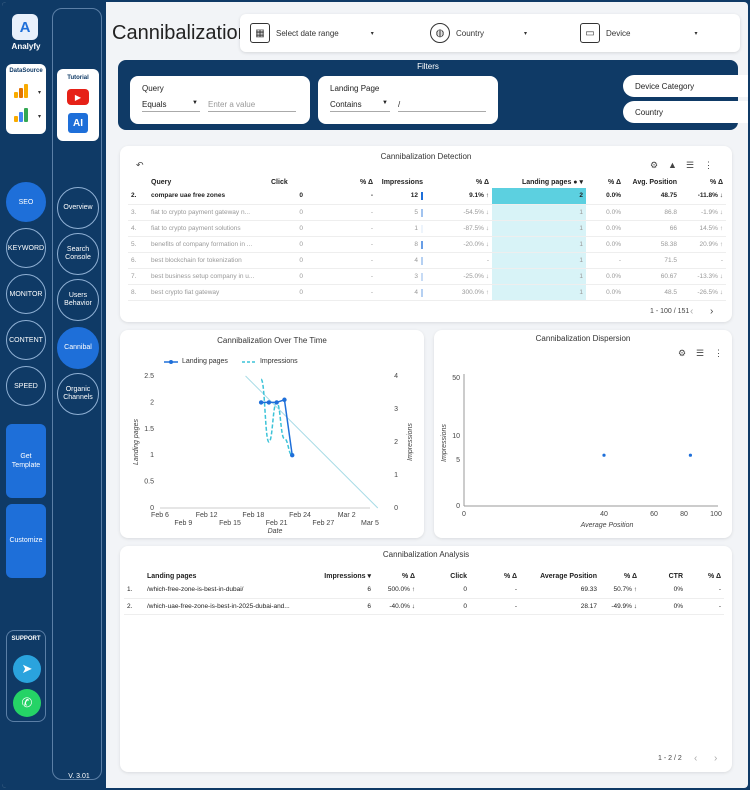 The width and height of the screenshot is (750, 790). I want to click on nav-search-console: Search Console, so click(78, 254).